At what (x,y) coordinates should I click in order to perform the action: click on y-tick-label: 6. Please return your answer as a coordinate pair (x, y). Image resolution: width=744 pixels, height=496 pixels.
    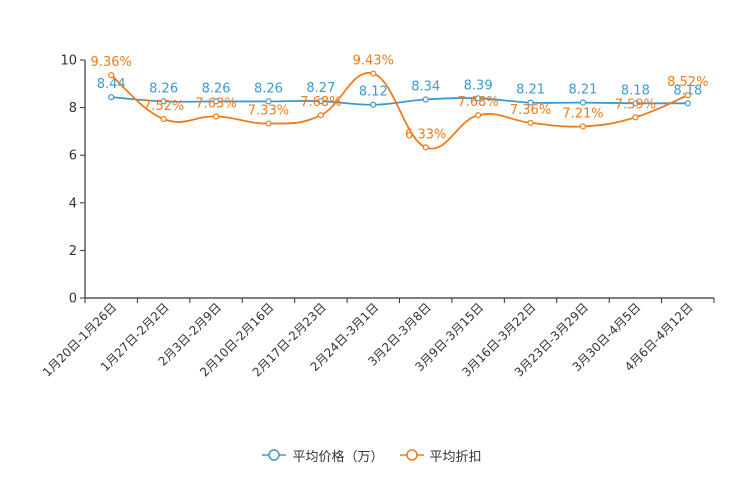
    Looking at the image, I should click on (73, 156).